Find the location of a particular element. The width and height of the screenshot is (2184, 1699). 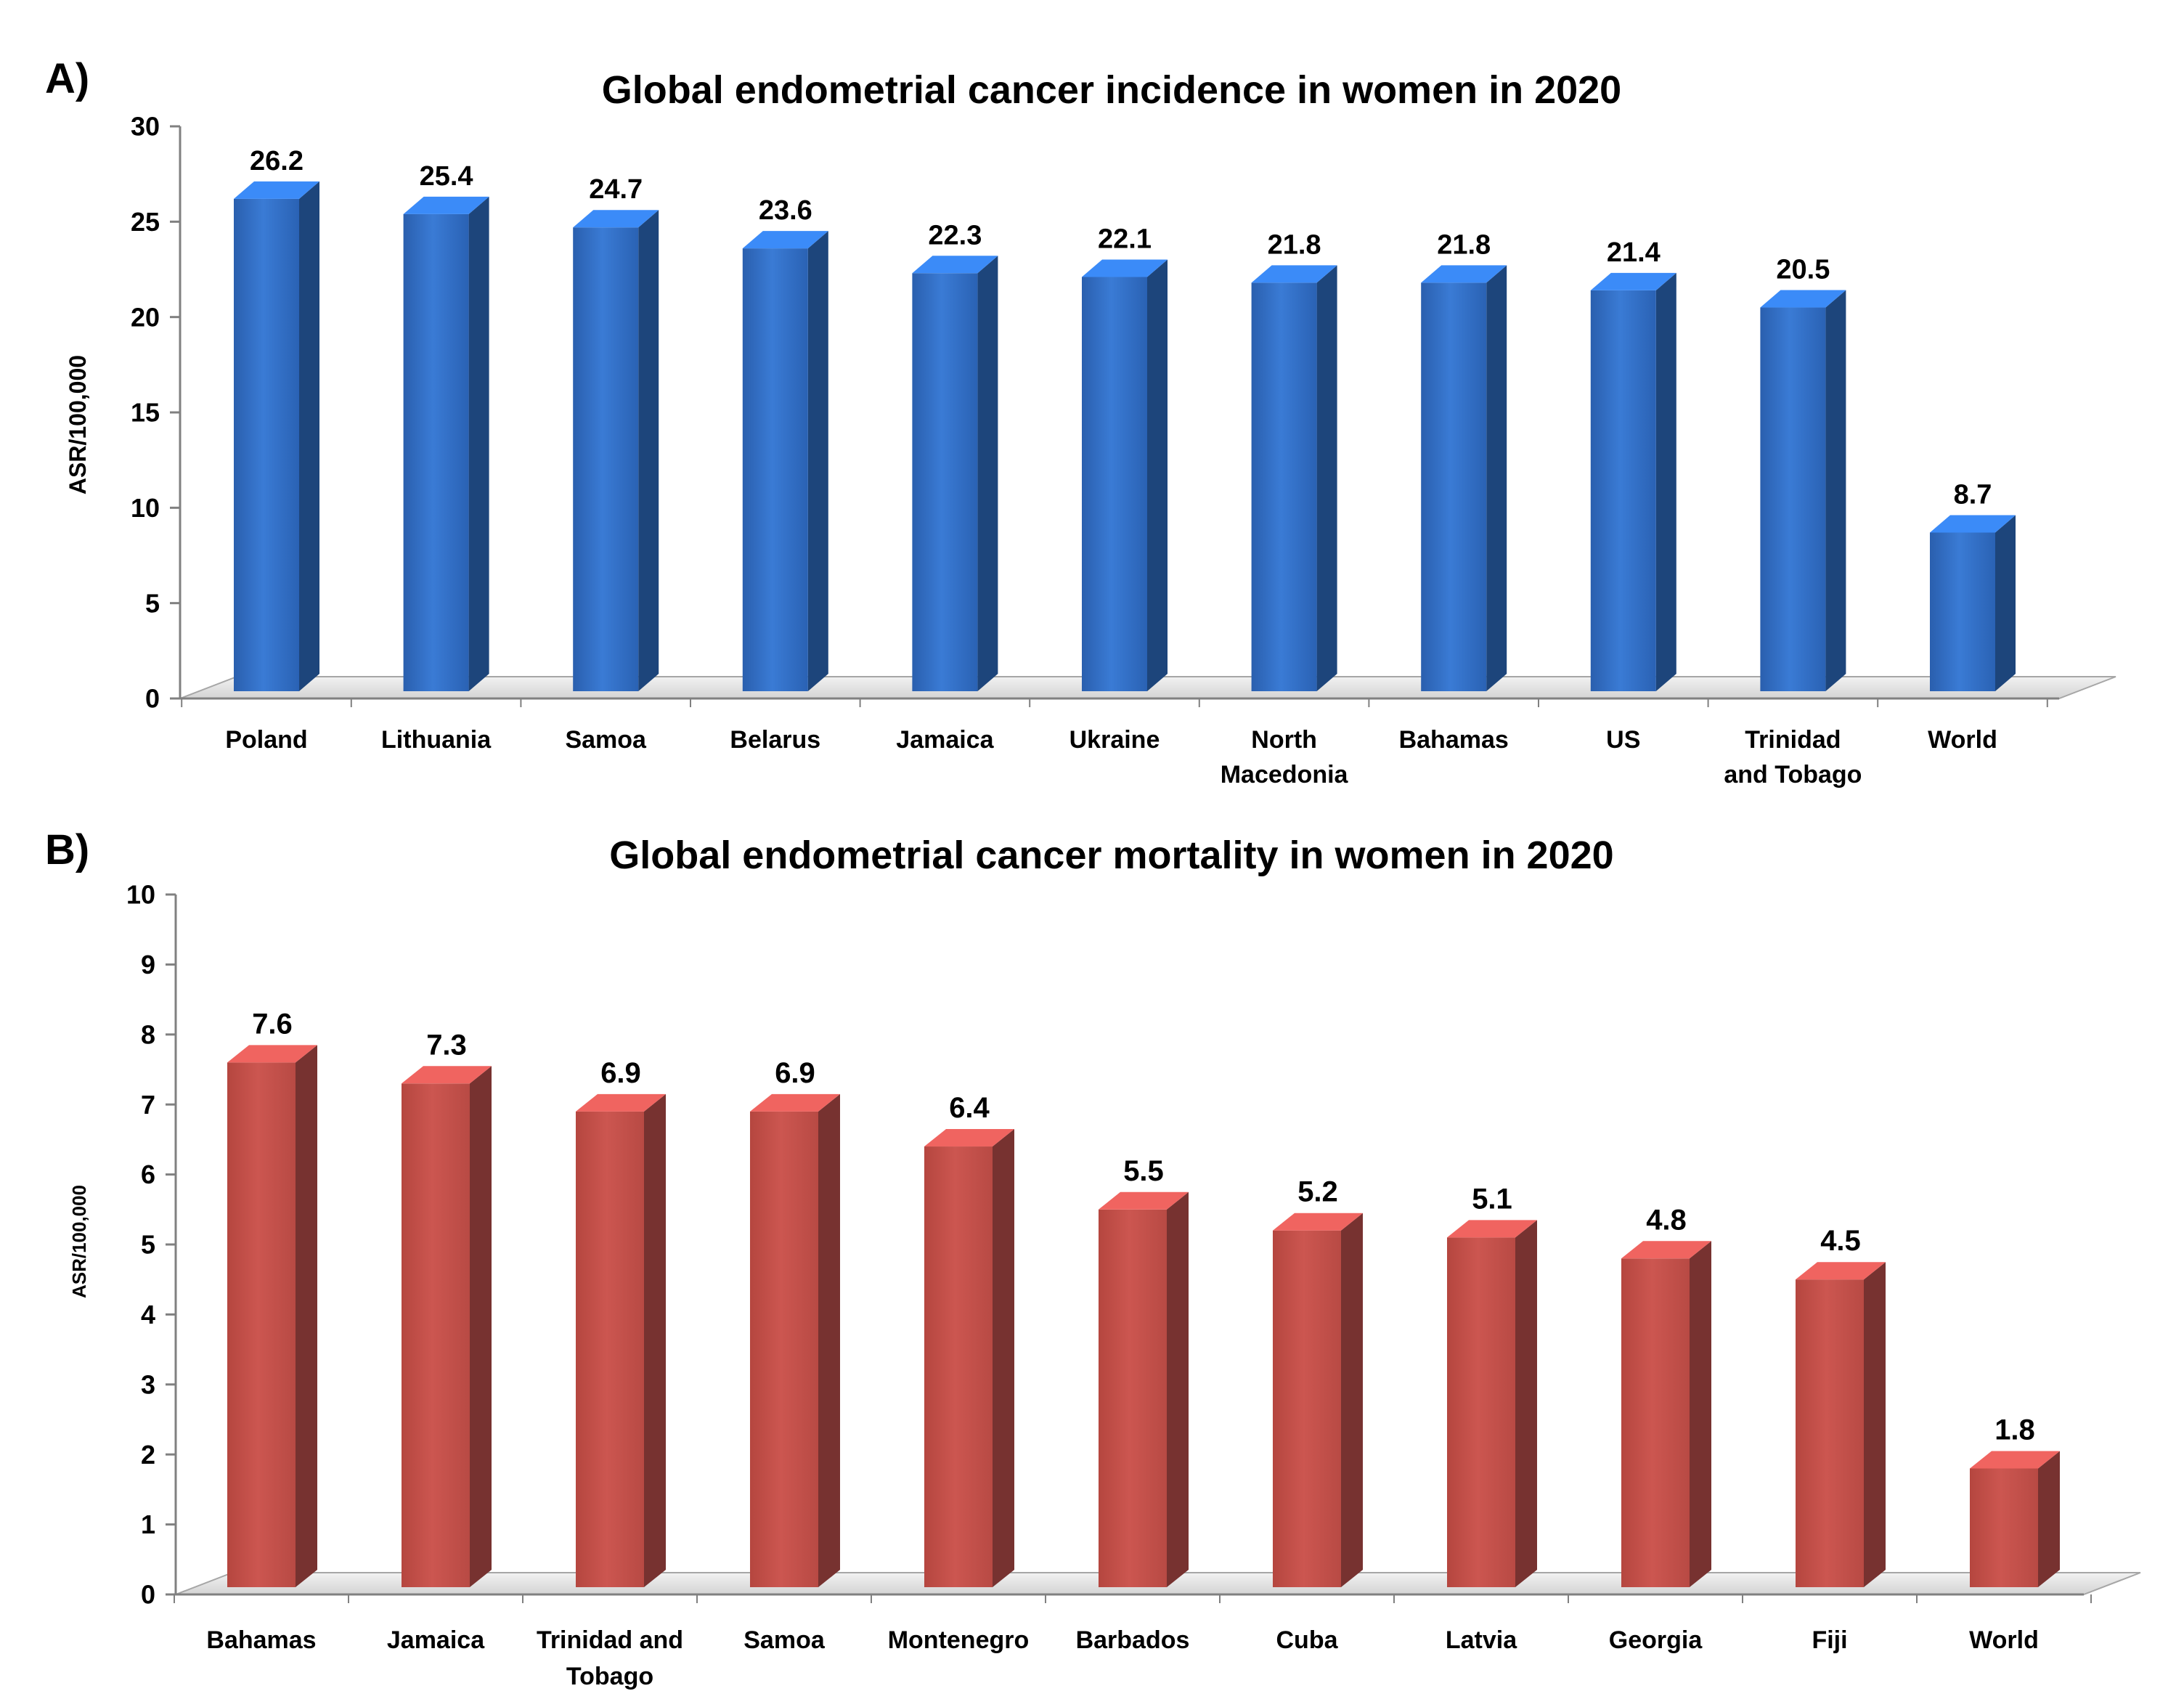

y-tick-label: 2 is located at coordinates (148, 1455).